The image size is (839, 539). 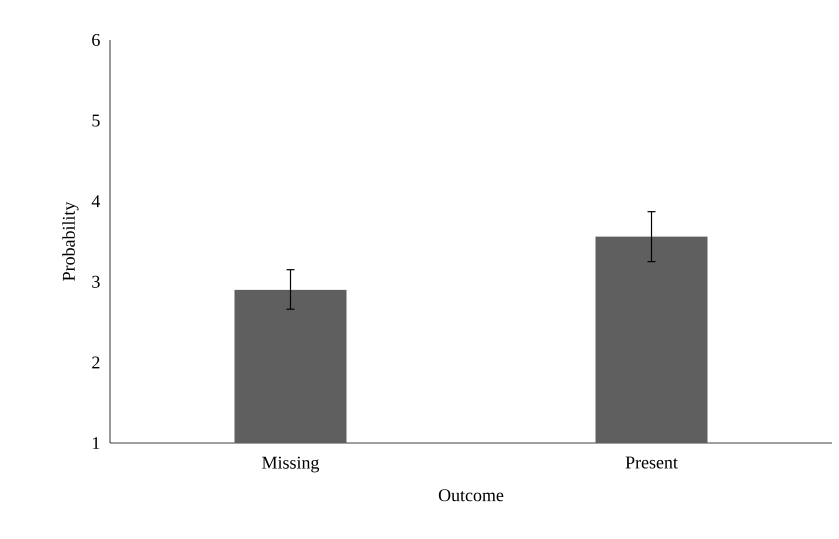 What do you see at coordinates (291, 464) in the screenshot?
I see `x-tick-label: Missing` at bounding box center [291, 464].